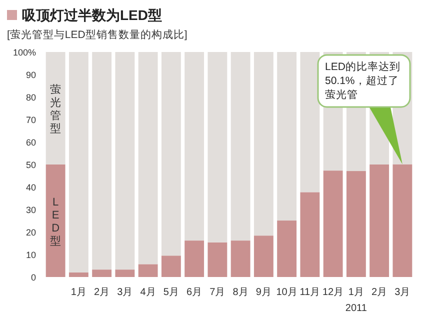  Describe the element at coordinates (31, 233) in the screenshot. I see `y-tick-label: 20` at that location.